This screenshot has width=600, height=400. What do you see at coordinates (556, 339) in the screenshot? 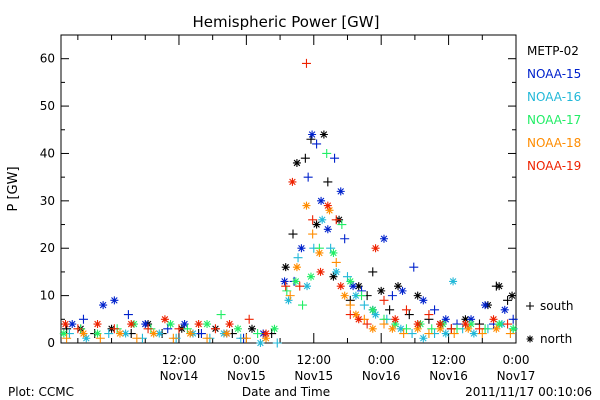
I see `marker-note-north: north` at bounding box center [556, 339].